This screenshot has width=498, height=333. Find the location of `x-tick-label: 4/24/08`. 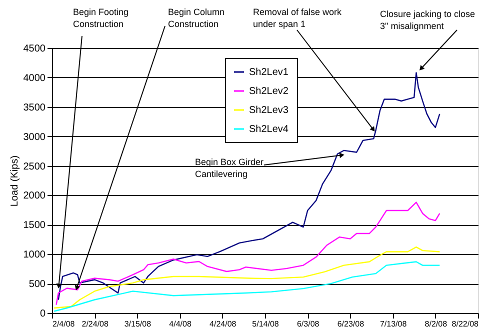

x-tick-label: 4/24/08 is located at coordinates (223, 324).